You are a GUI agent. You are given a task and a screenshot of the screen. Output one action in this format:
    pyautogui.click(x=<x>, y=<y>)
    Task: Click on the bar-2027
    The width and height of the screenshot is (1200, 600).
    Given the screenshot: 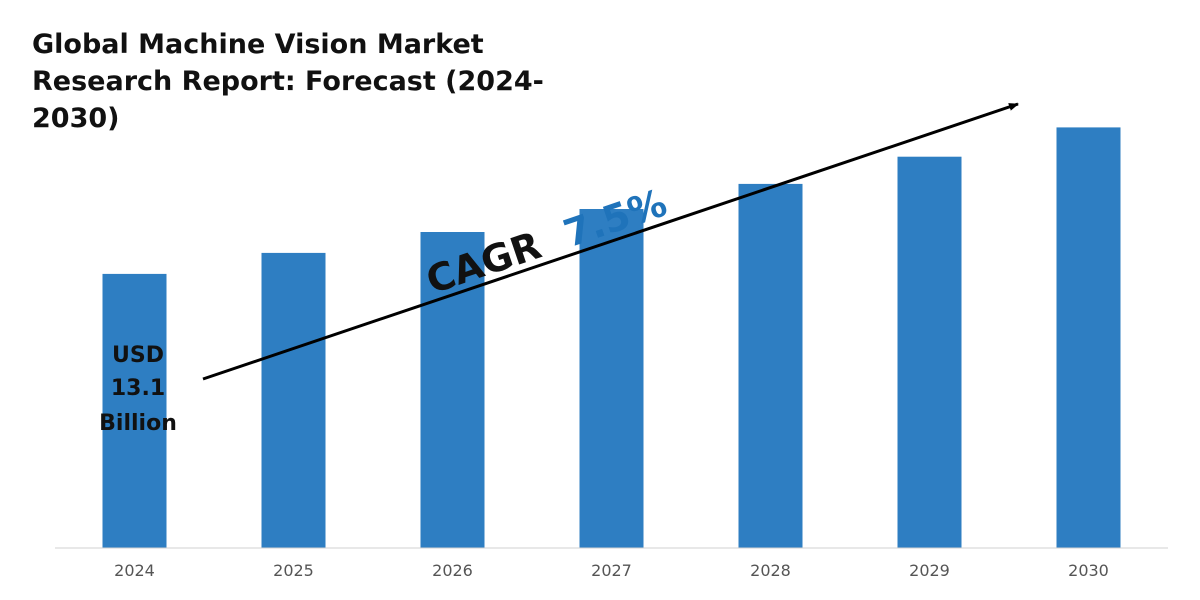 What is the action you would take?
    pyautogui.click(x=611, y=378)
    